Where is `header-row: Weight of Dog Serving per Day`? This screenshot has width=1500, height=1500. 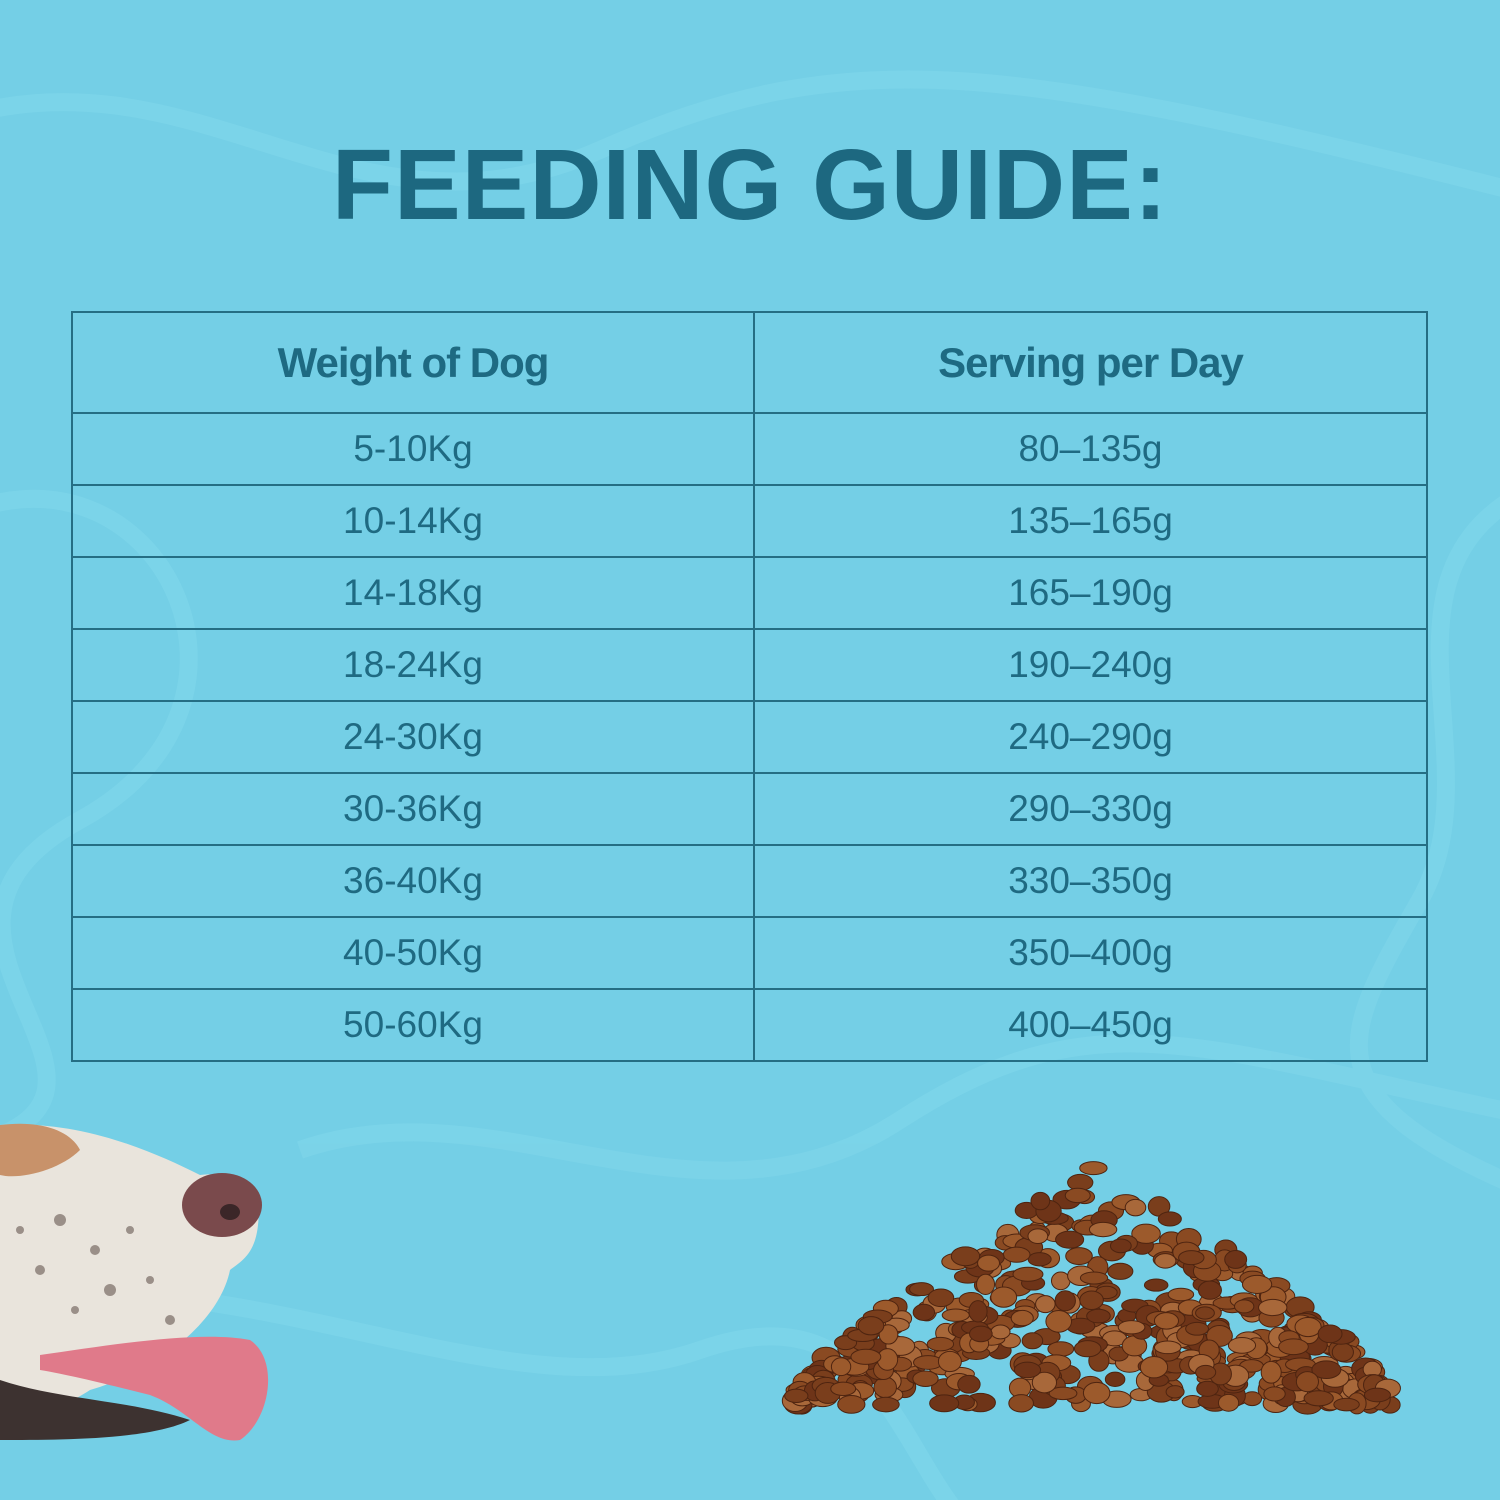 header-row: Weight of Dog Serving per Day is located at coordinates (749, 362).